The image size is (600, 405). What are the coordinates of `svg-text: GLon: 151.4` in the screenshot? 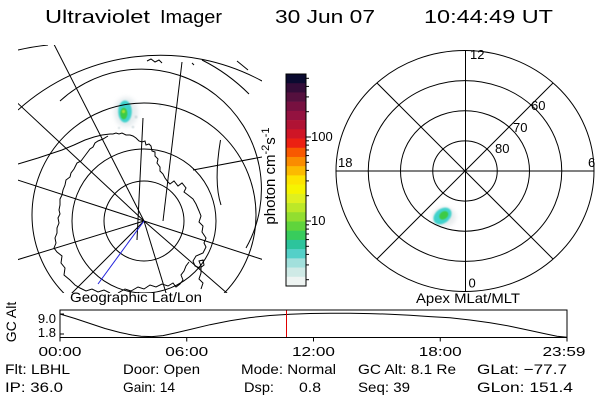 It's located at (525, 387).